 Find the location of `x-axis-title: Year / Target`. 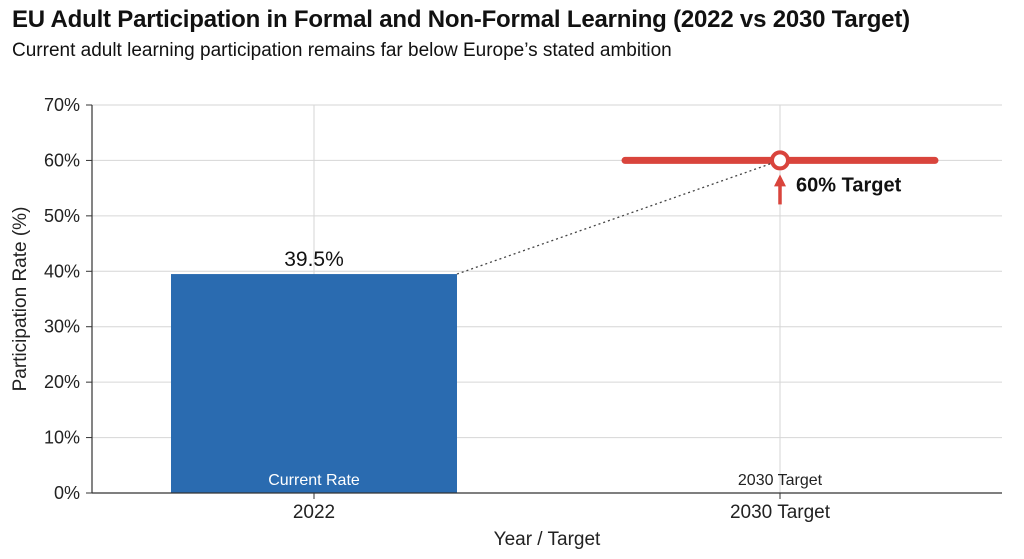

x-axis-title: Year / Target is located at coordinates (547, 539).